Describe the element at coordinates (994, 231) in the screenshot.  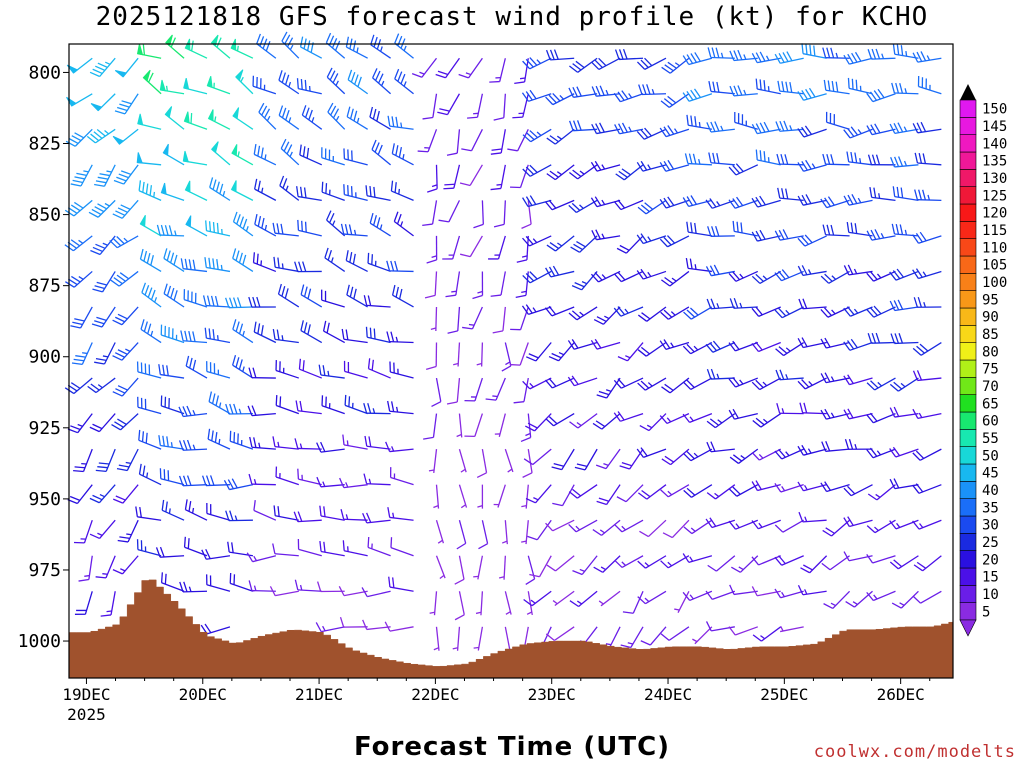
I see `colorbar-label: 115` at that location.